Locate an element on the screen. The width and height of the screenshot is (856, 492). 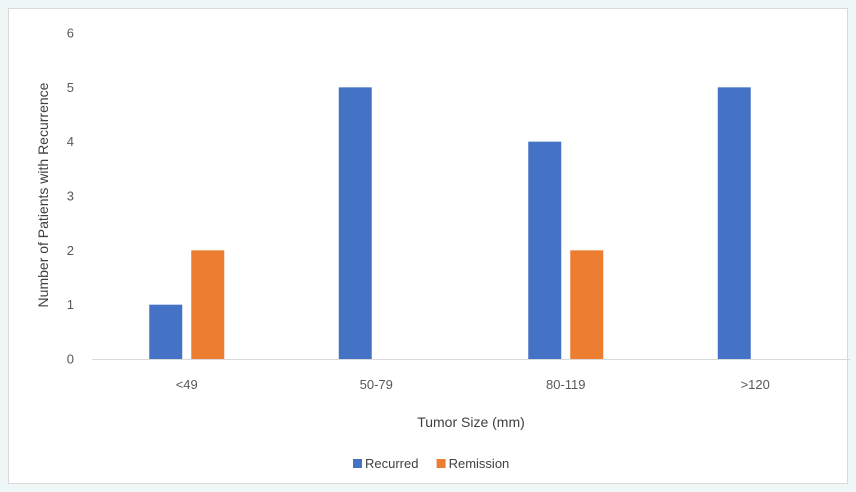
legend: Recurred Remission is located at coordinates (431, 463).